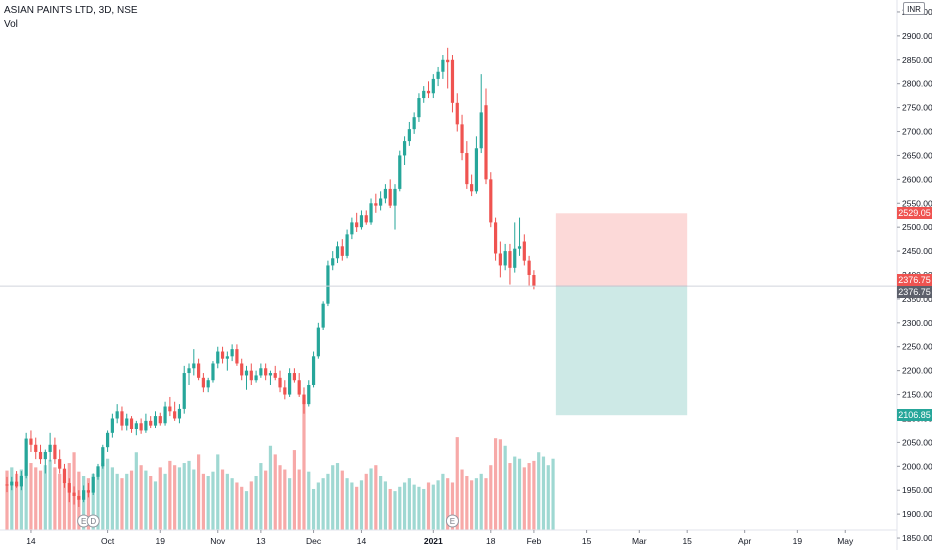 Image resolution: width=932 pixels, height=550 pixels. What do you see at coordinates (917, 395) in the screenshot?
I see `price-tick-label: 2150.00` at bounding box center [917, 395].